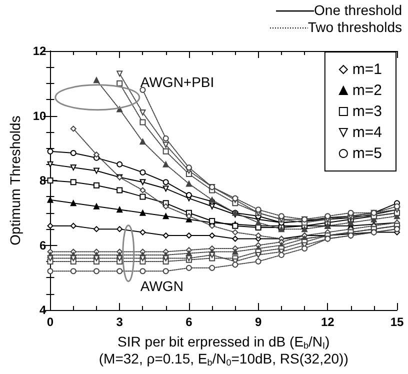 This screenshot has width=408, height=374. Describe the element at coordinates (367, 132) in the screenshot. I see `legend-label: m=4` at that location.